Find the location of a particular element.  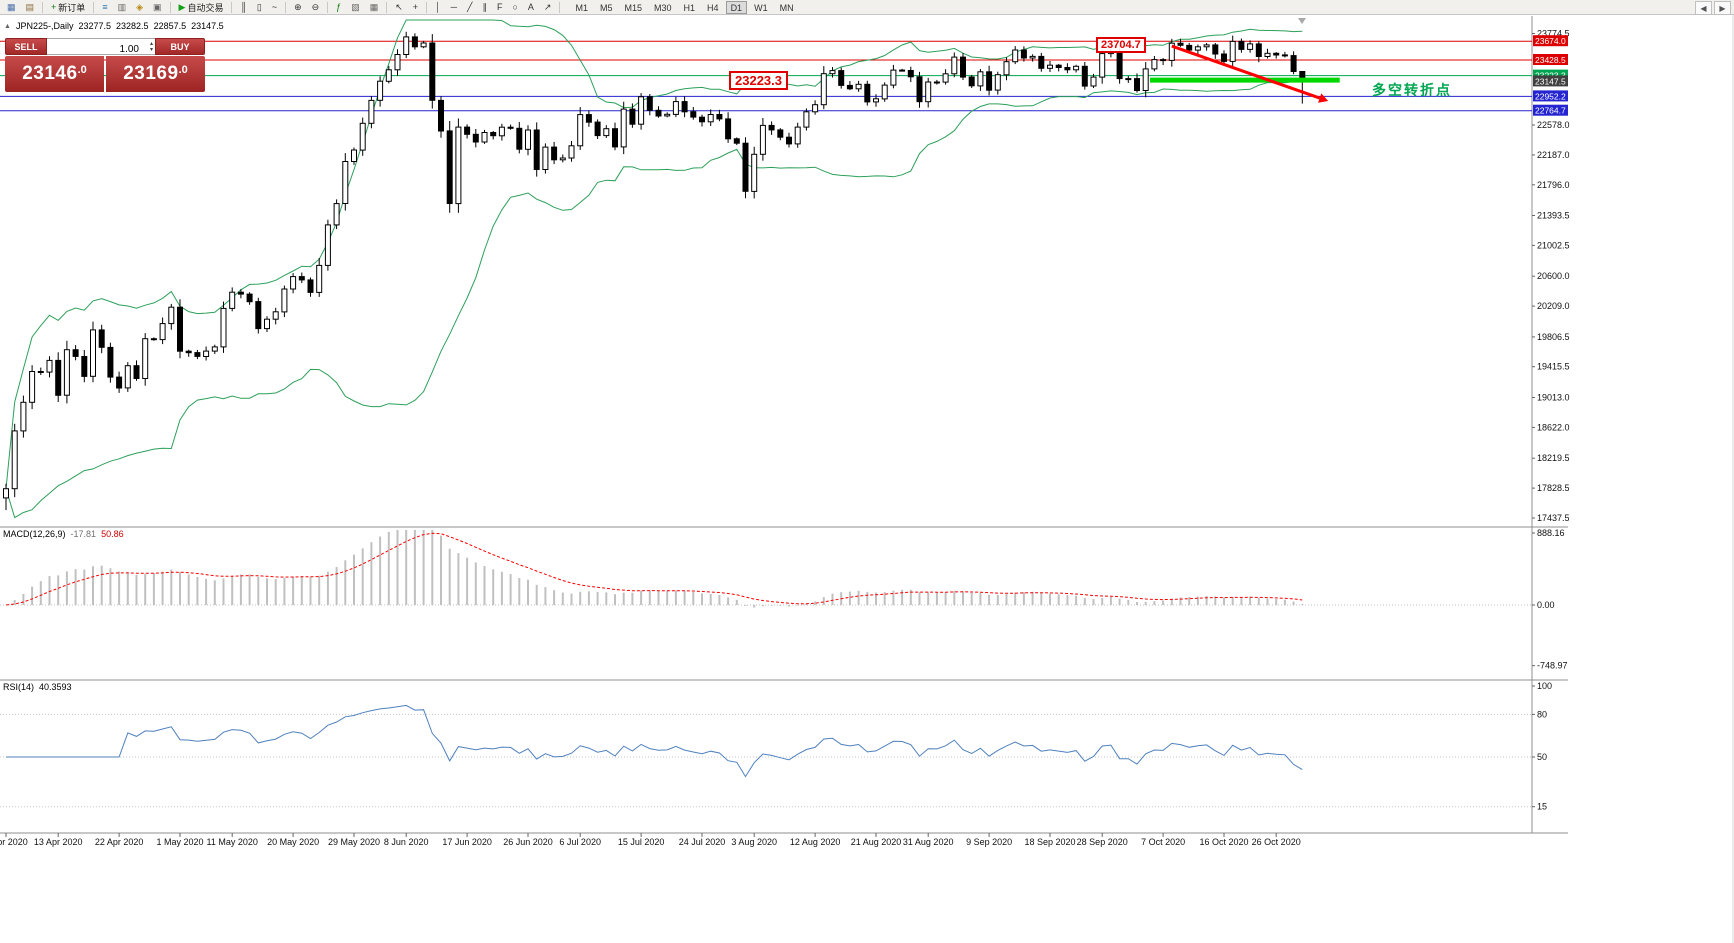

grid-button: ▦ is located at coordinates (374, 7).